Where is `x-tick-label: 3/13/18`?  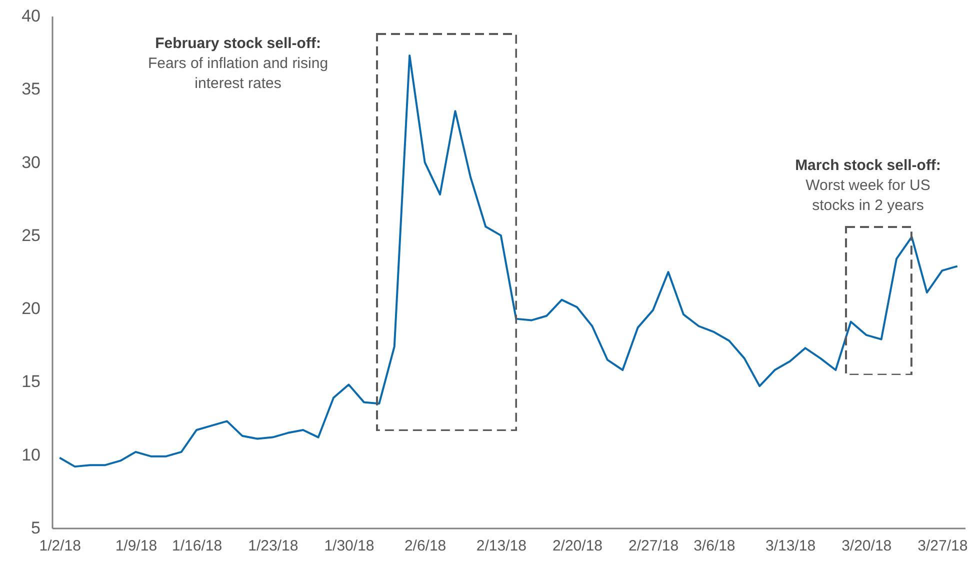 x-tick-label: 3/13/18 is located at coordinates (790, 546).